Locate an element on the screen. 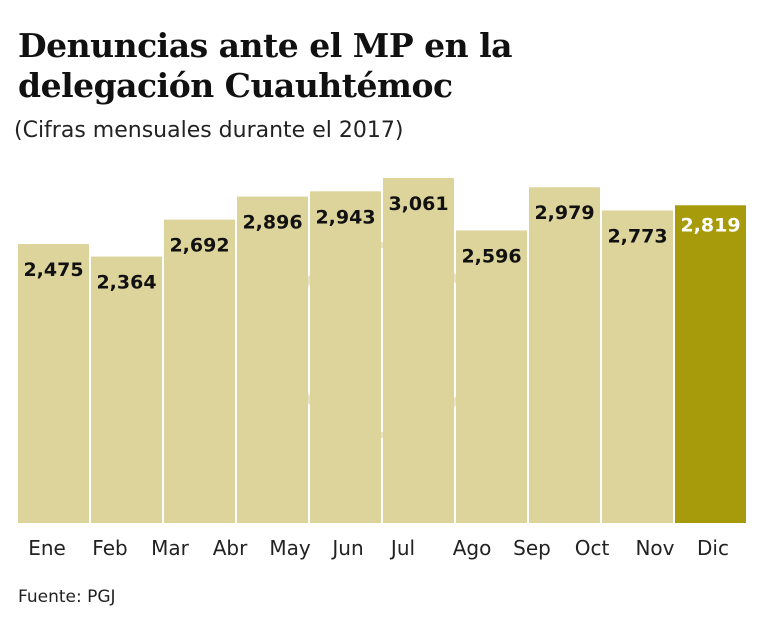  x-tick-label-Jul: Jul is located at coordinates (402, 548).